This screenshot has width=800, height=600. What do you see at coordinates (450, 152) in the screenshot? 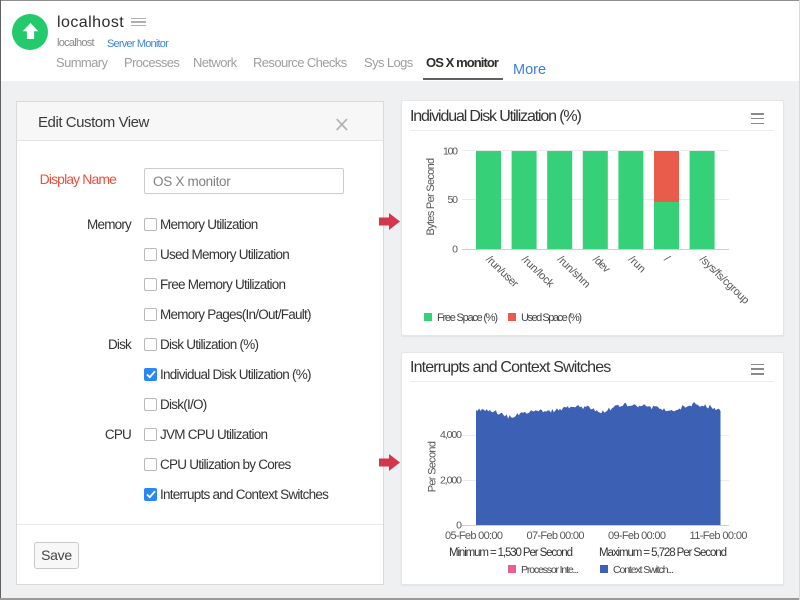
I see `svg-text: 100` at bounding box center [450, 152].